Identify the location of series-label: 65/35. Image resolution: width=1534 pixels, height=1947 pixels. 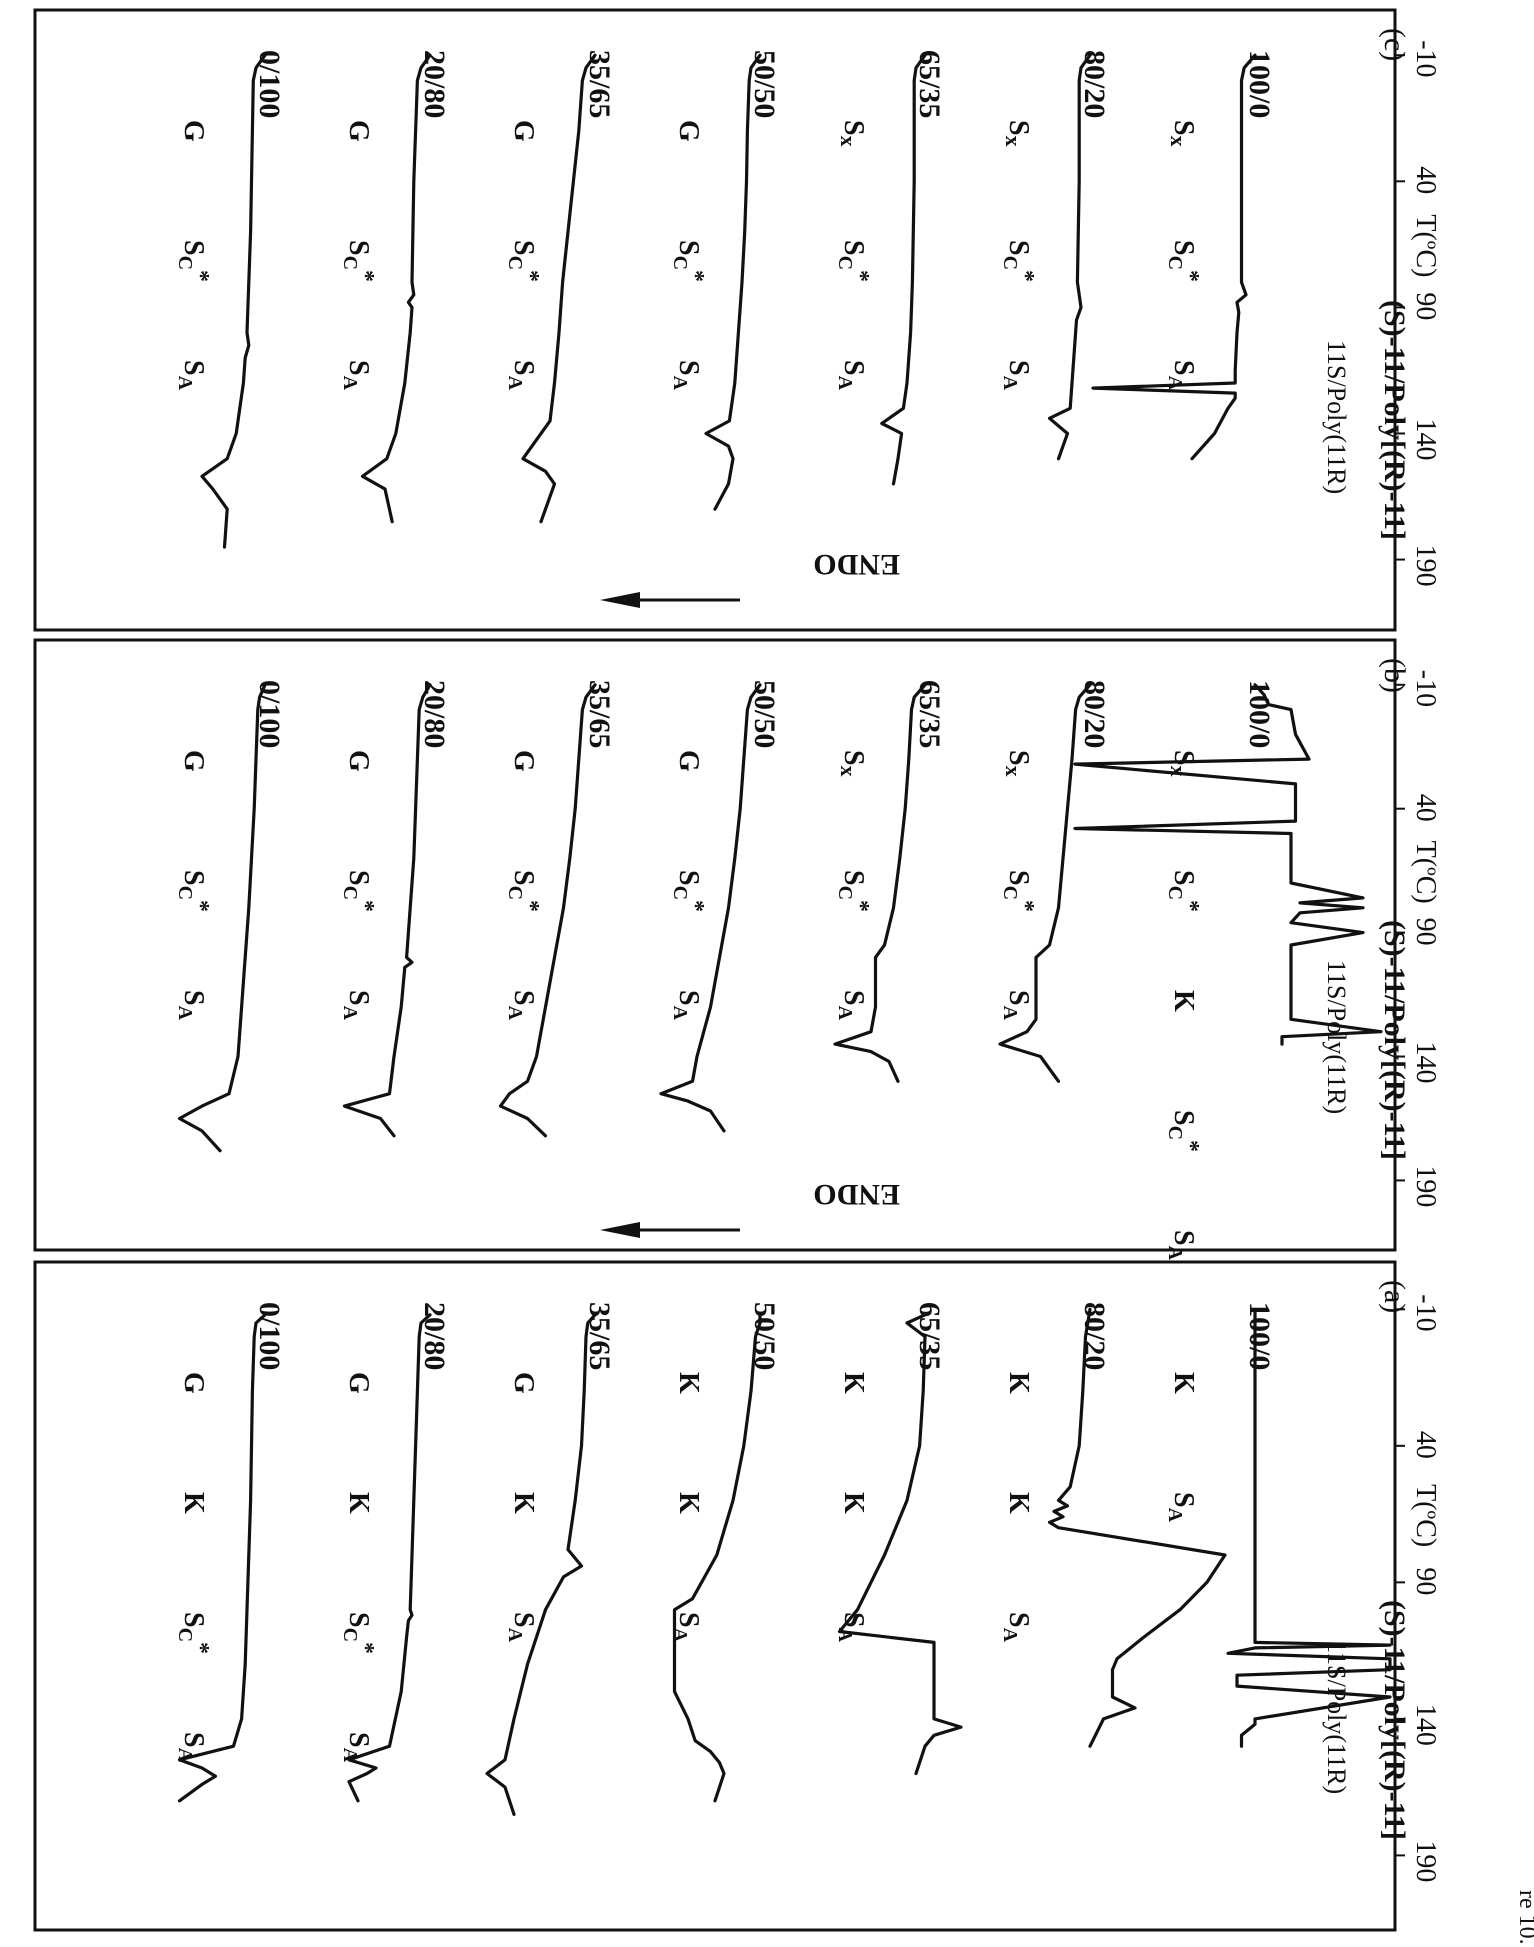
(929, 84).